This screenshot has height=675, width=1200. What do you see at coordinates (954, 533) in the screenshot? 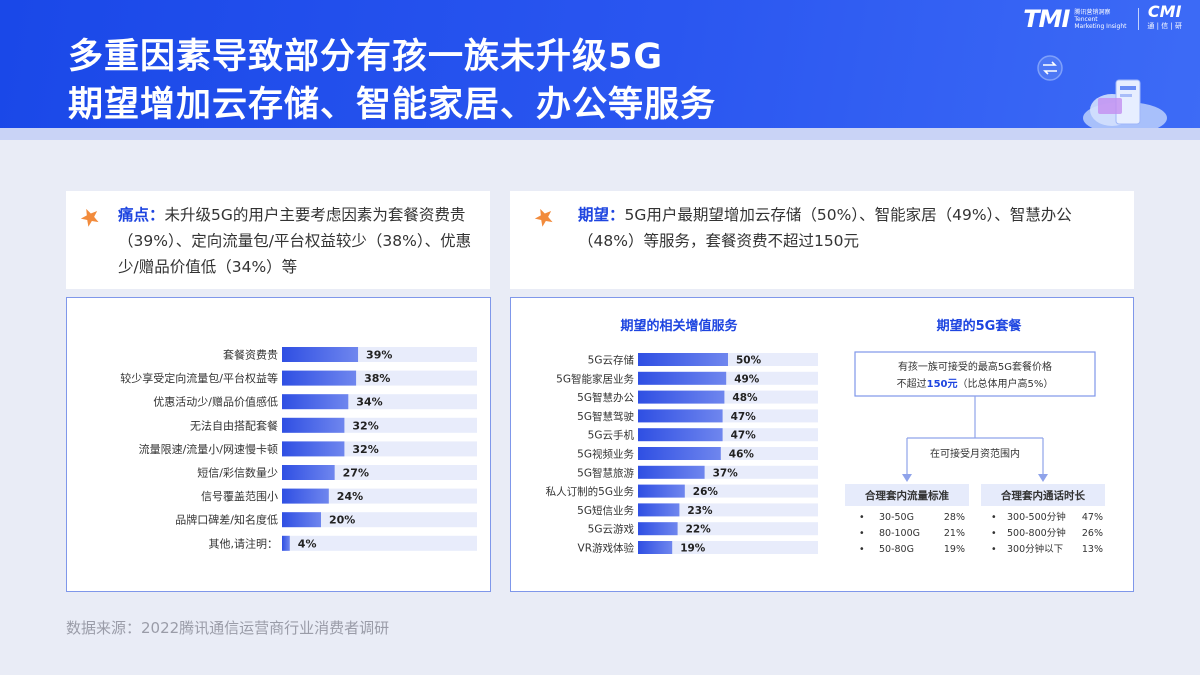
I see `svg-text: 21%` at bounding box center [954, 533].